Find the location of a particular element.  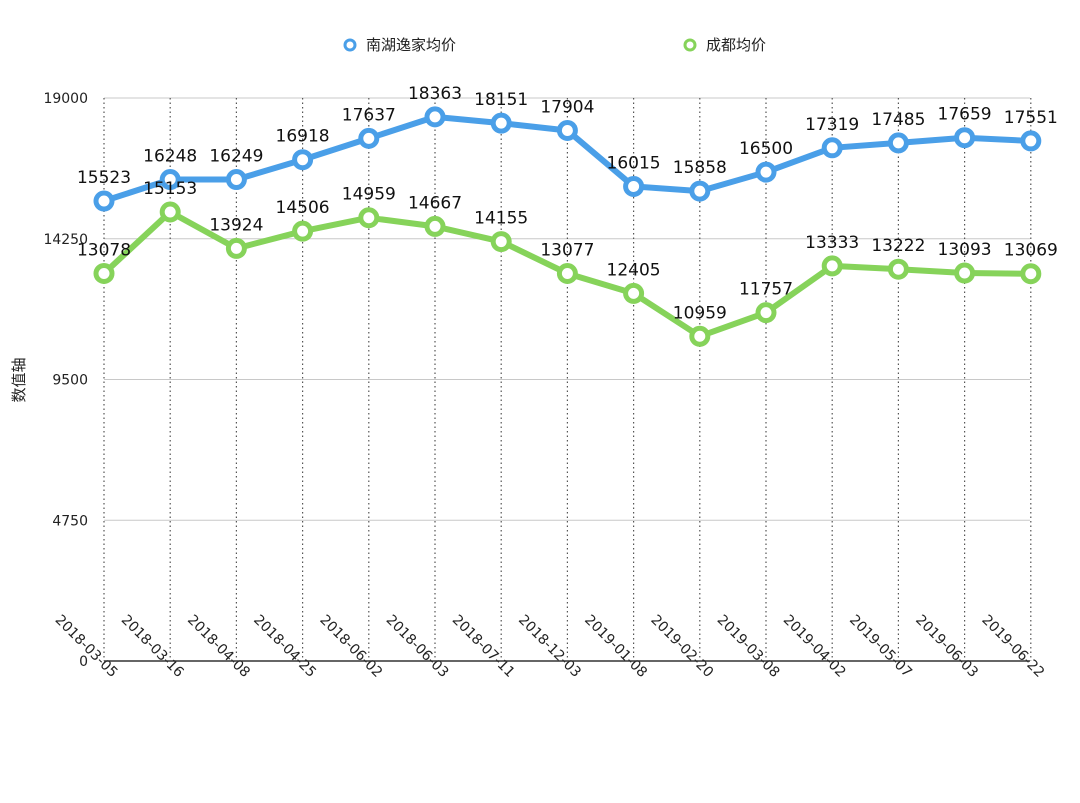

series-0-data-label: 16918 is located at coordinates (303, 137).